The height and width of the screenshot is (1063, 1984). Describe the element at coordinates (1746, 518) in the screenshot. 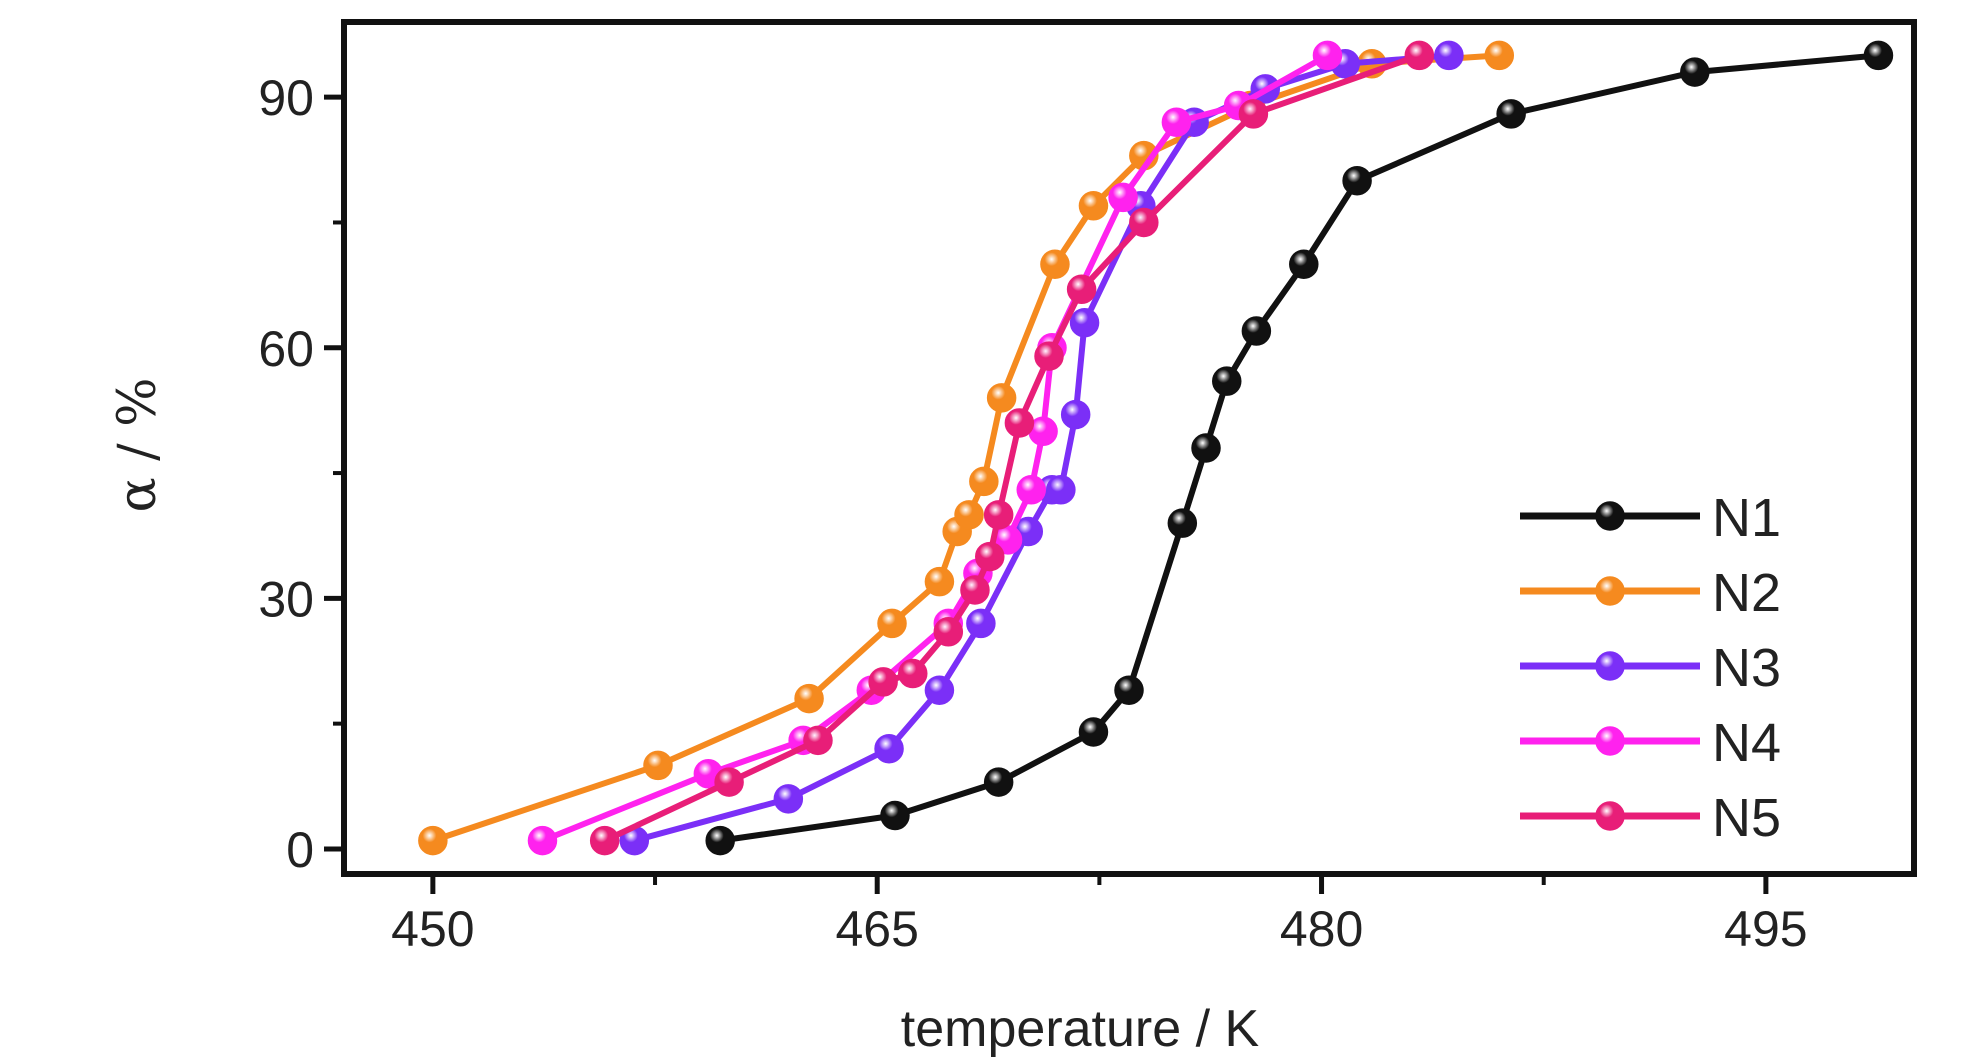

I see `legend-label-n1: N1` at that location.